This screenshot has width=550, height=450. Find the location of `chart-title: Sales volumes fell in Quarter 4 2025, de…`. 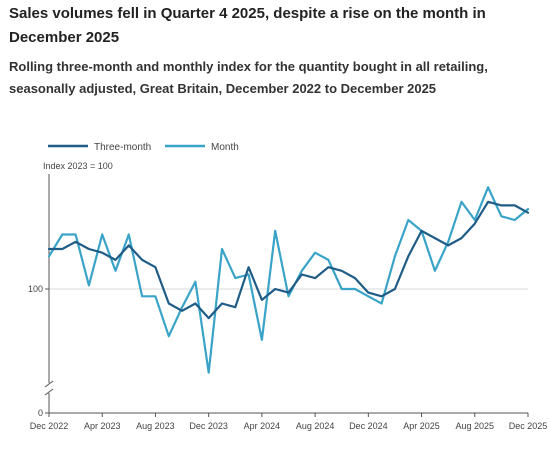

chart-title: Sales volumes fell in Quarter 4 2025, de… is located at coordinates (247, 25).